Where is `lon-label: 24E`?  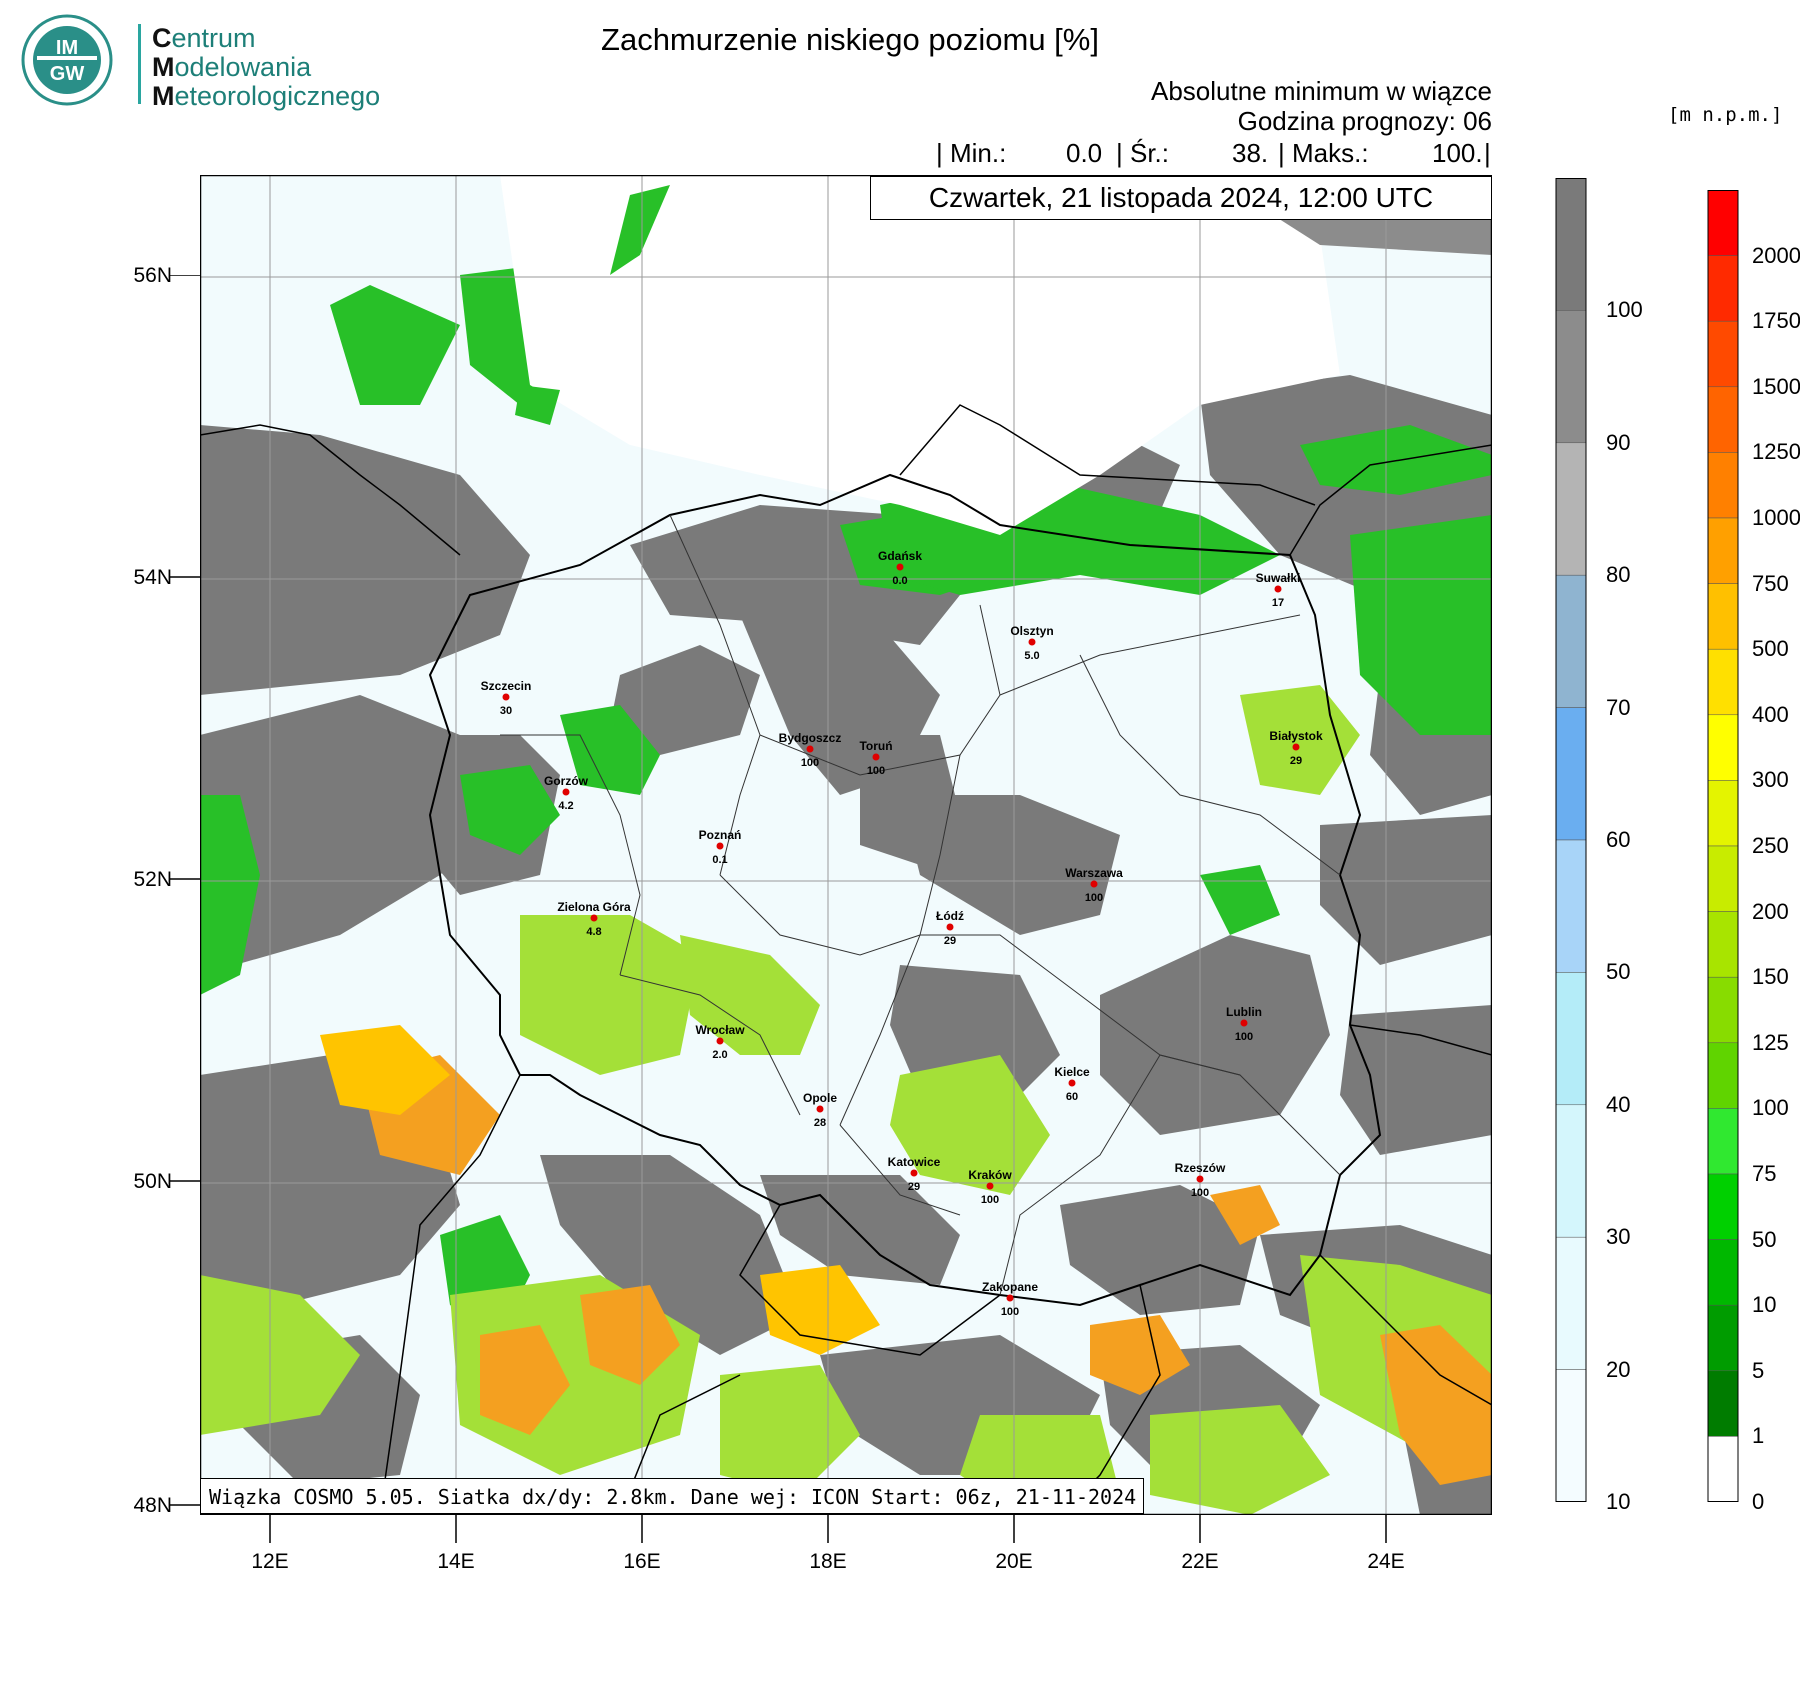
lon-label: 24E is located at coordinates (1386, 1561).